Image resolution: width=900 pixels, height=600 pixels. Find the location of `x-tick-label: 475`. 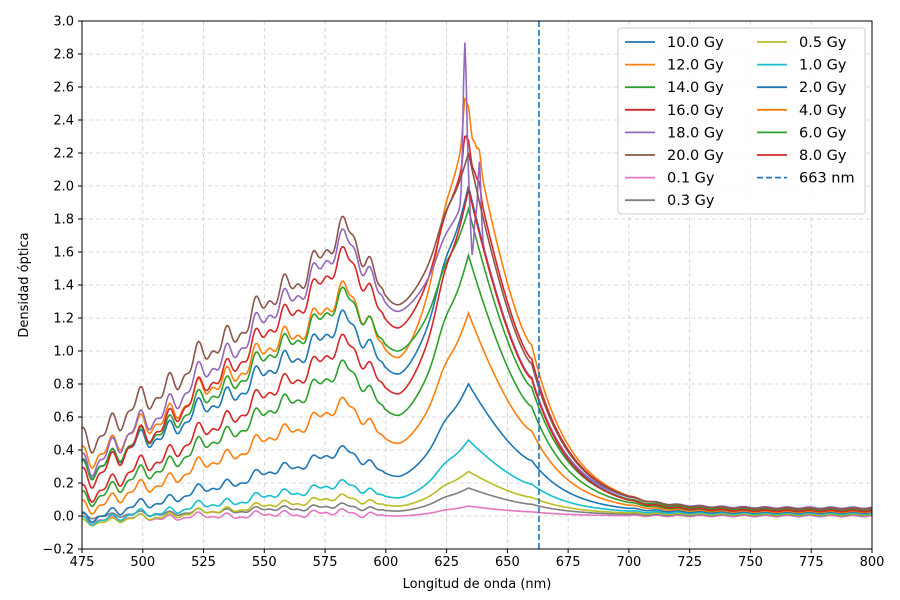

x-tick-label: 475 is located at coordinates (82, 562).